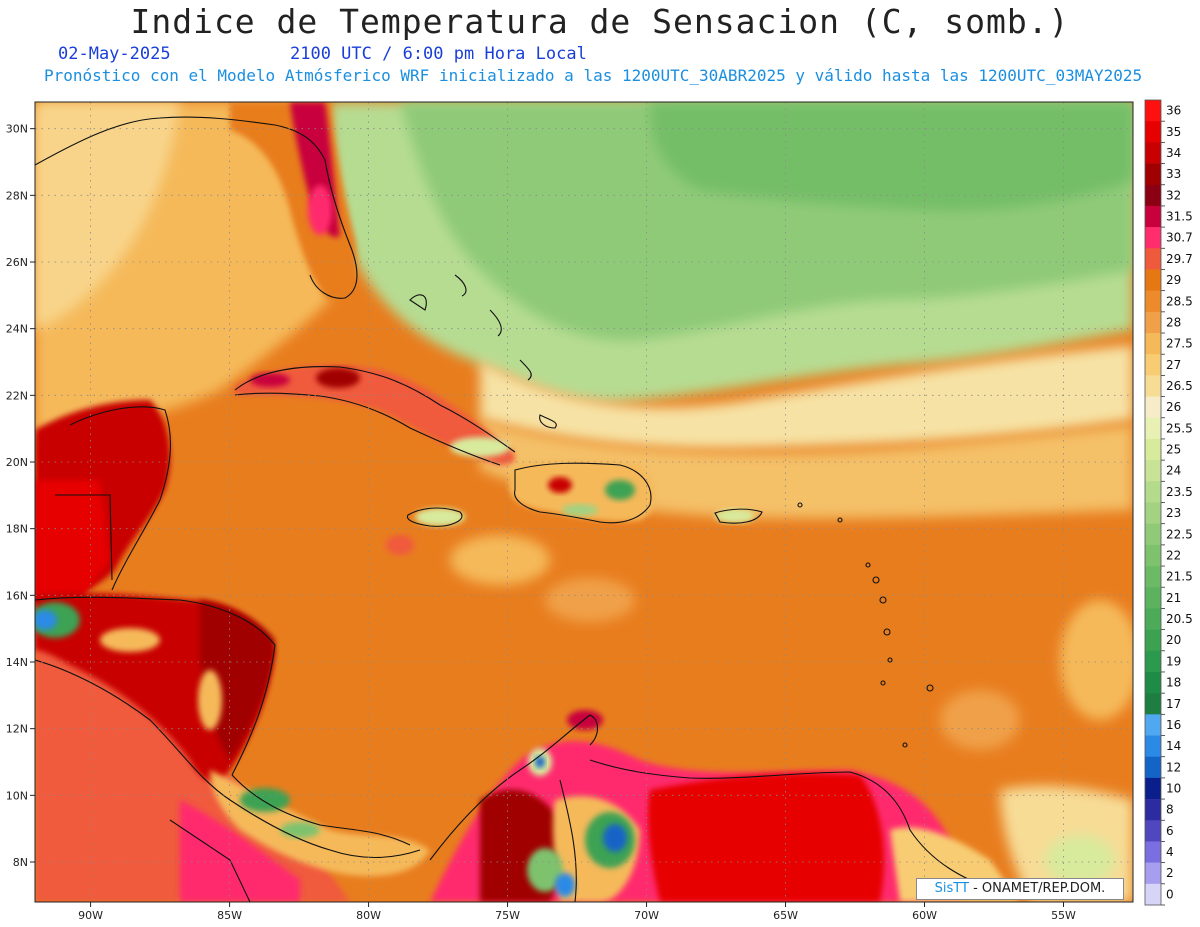 This screenshot has width=1200, height=927. I want to click on atlantic-cooler-field, so click(891, 156).